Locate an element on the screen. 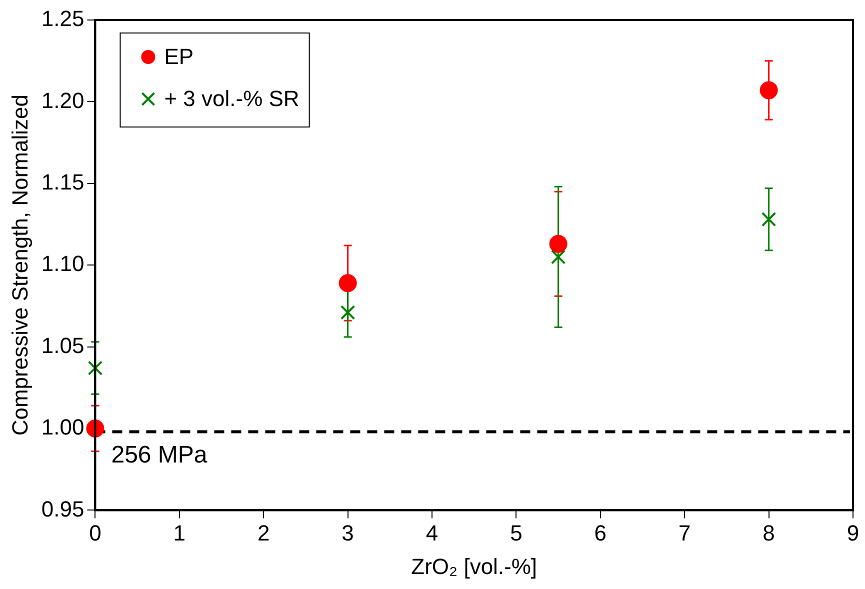 Image resolution: width=865 pixels, height=589 pixels. x-tick-label: 4 is located at coordinates (432, 533).